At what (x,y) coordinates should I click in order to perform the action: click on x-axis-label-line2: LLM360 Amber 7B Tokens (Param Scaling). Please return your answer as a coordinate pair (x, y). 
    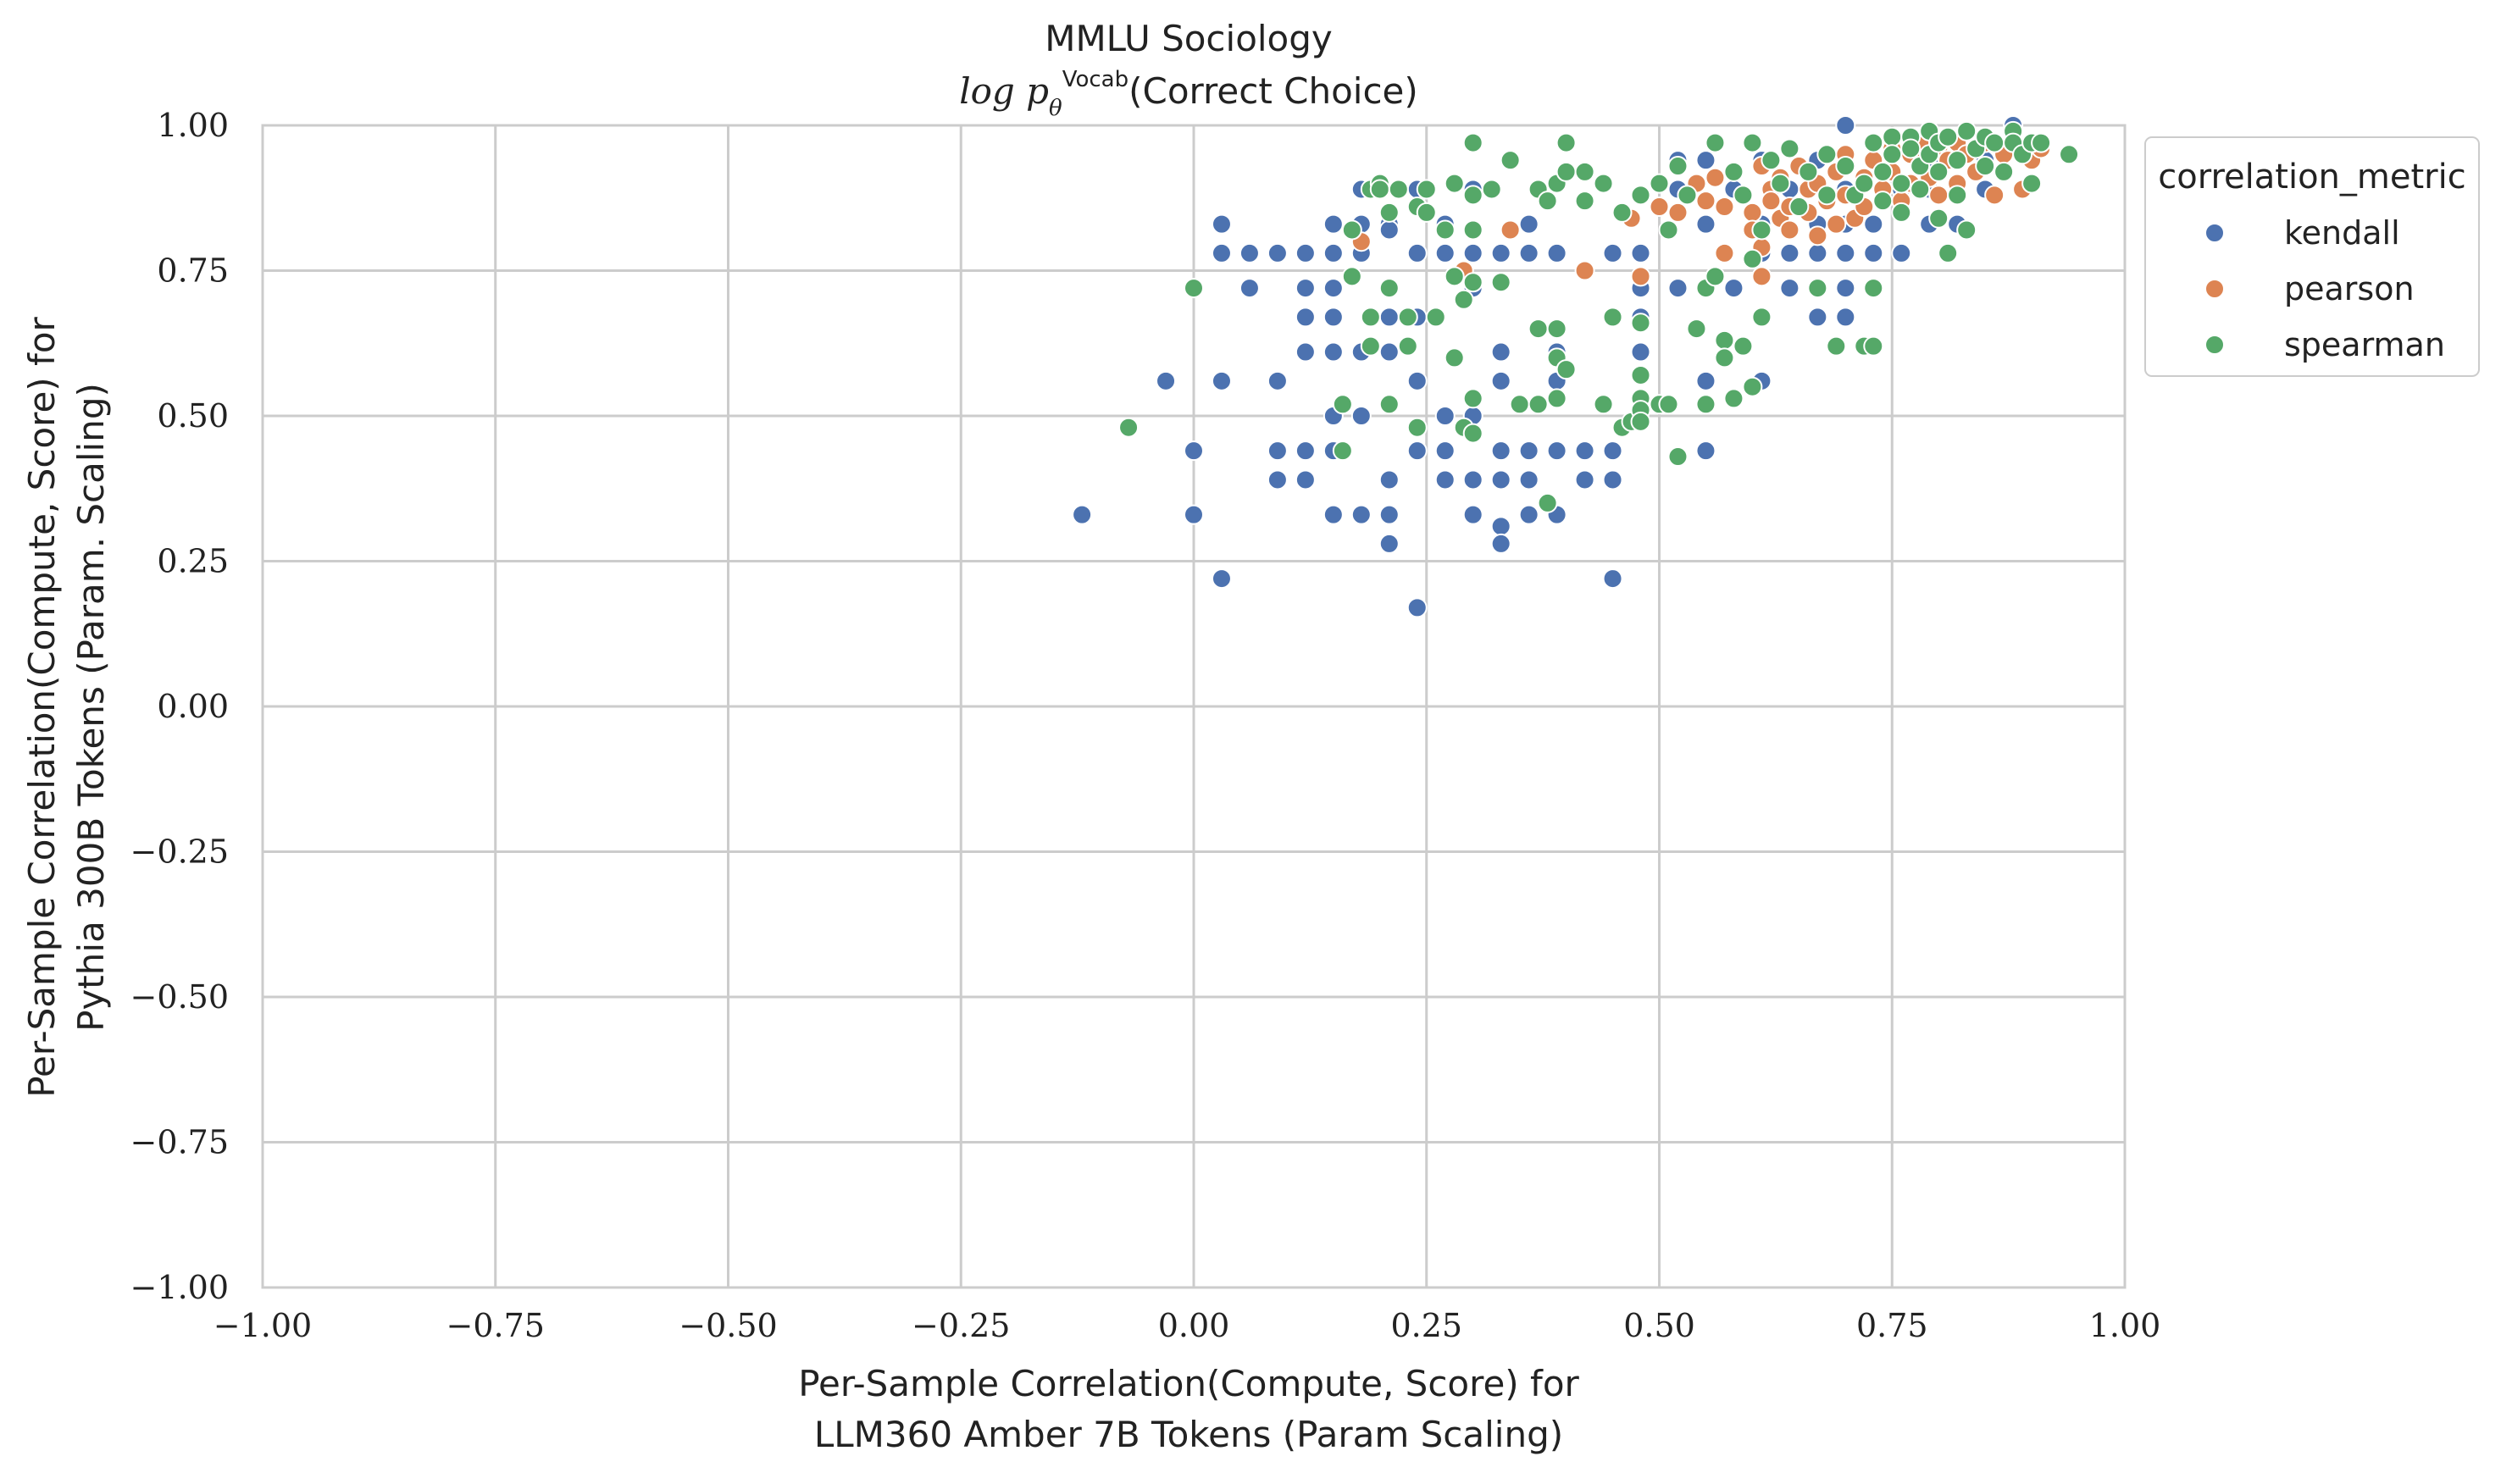
    Looking at the image, I should click on (1188, 1434).